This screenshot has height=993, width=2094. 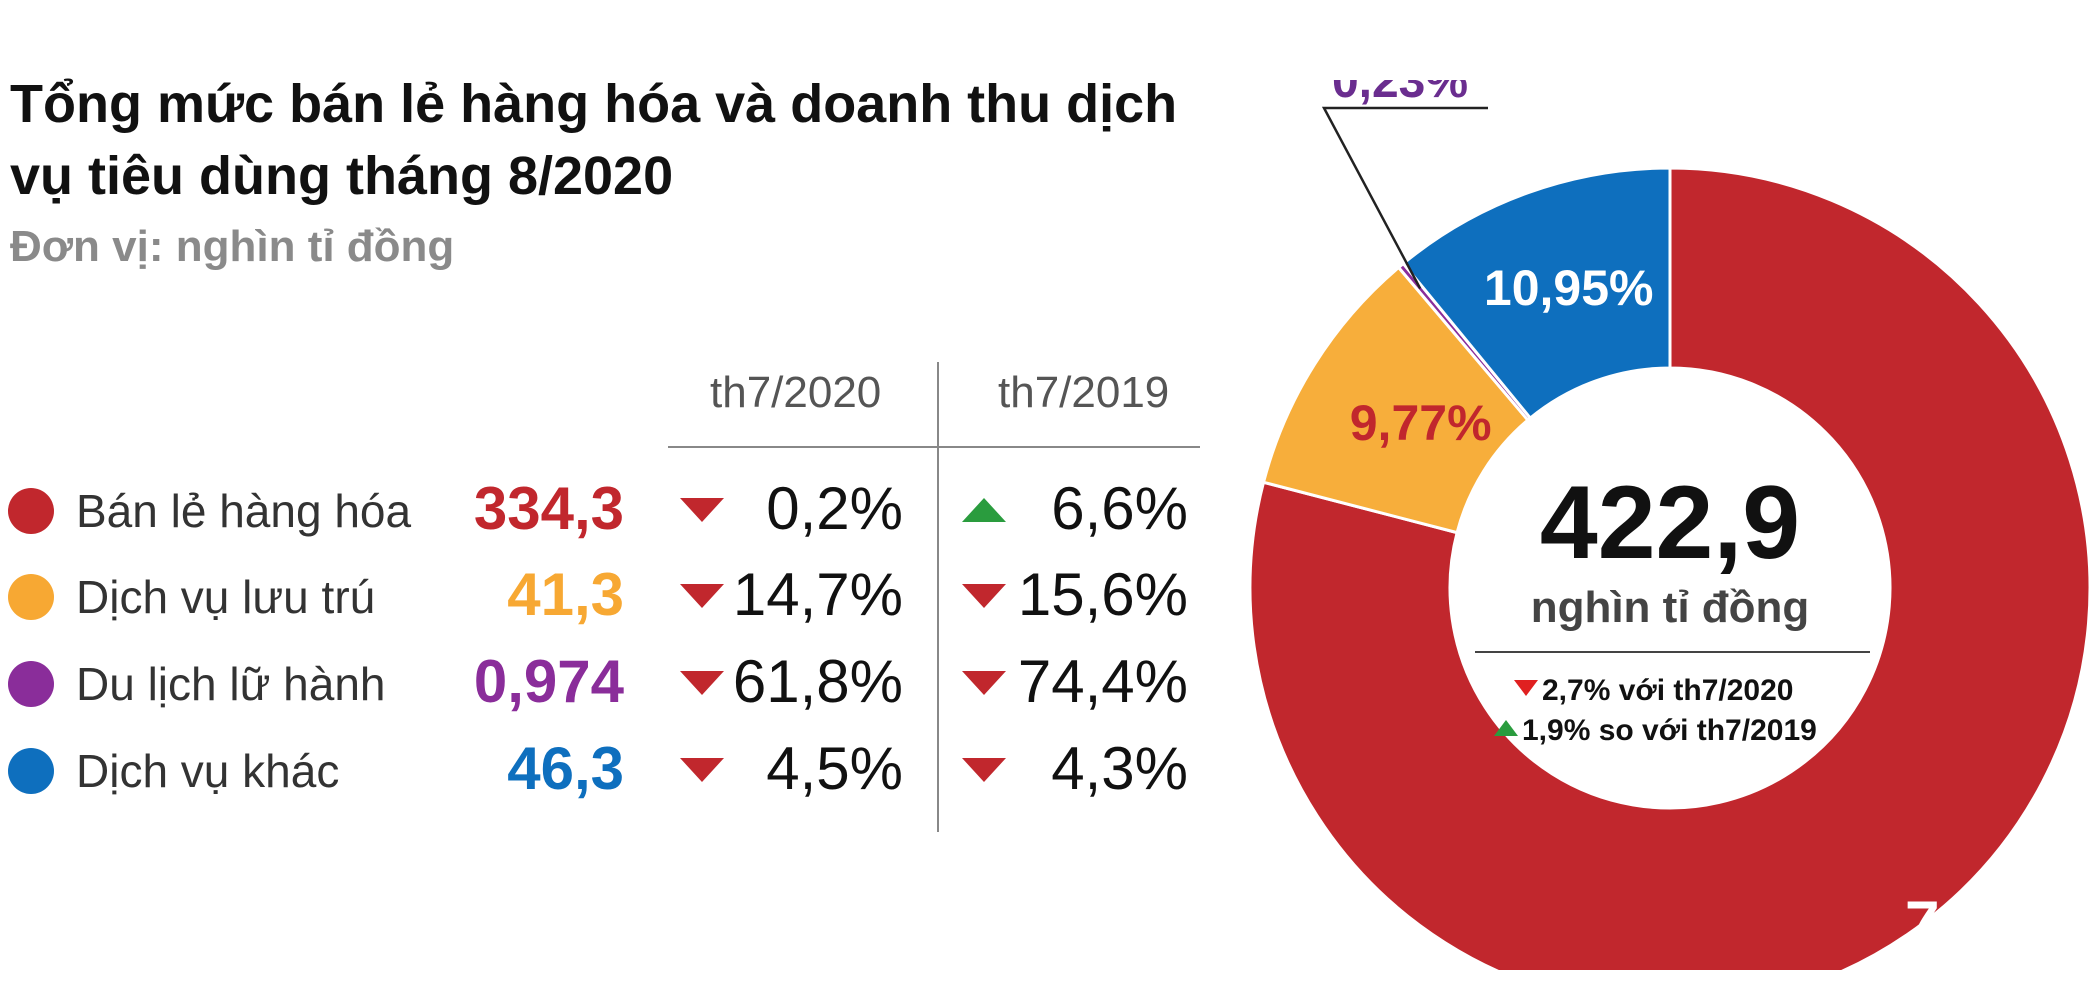 I want to click on change-vs-th7-2020: 0,2%, so click(x=834, y=508).